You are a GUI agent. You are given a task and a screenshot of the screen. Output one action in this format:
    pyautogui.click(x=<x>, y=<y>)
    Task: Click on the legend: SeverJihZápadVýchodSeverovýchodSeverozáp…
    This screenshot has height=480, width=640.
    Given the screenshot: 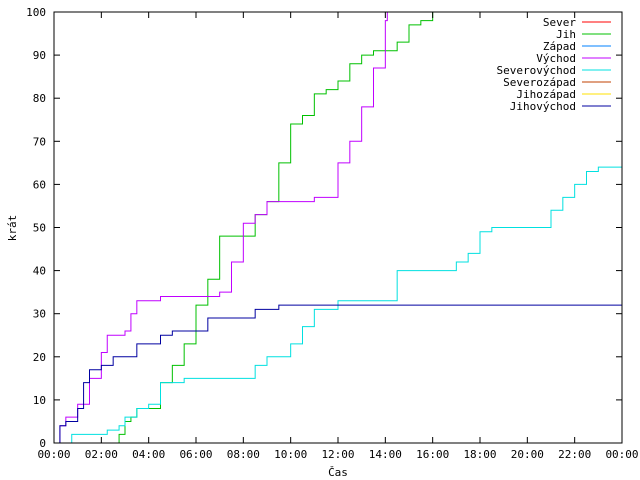 What is the action you would take?
    pyautogui.click(x=554, y=64)
    